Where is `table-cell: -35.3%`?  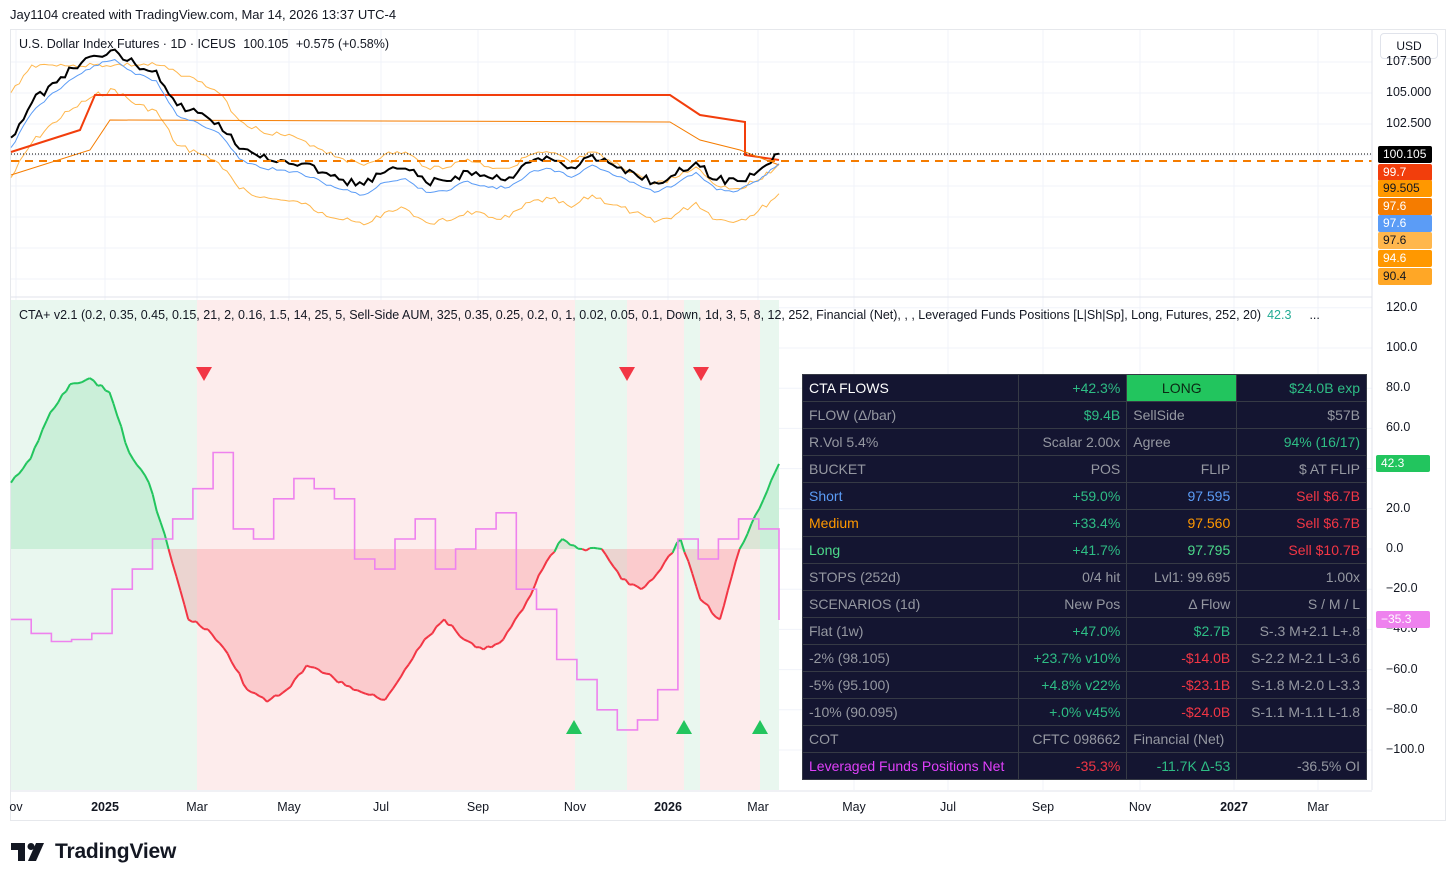
table-cell: -35.3% is located at coordinates (1073, 766).